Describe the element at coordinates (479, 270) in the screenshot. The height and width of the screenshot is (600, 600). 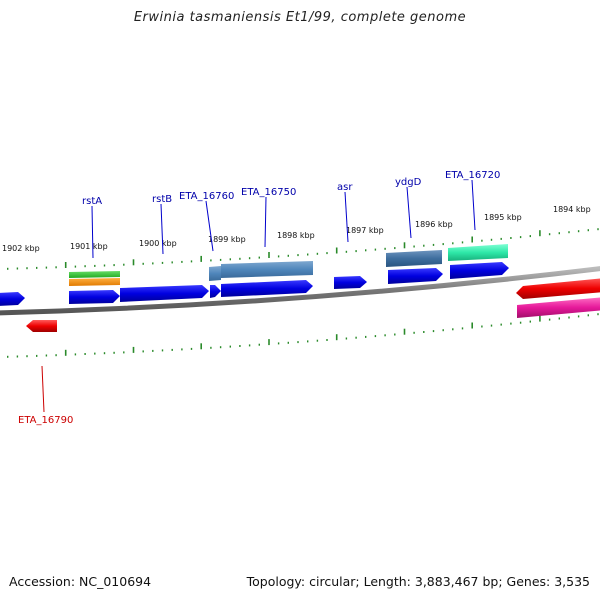
I see `cds-eta16720` at that location.